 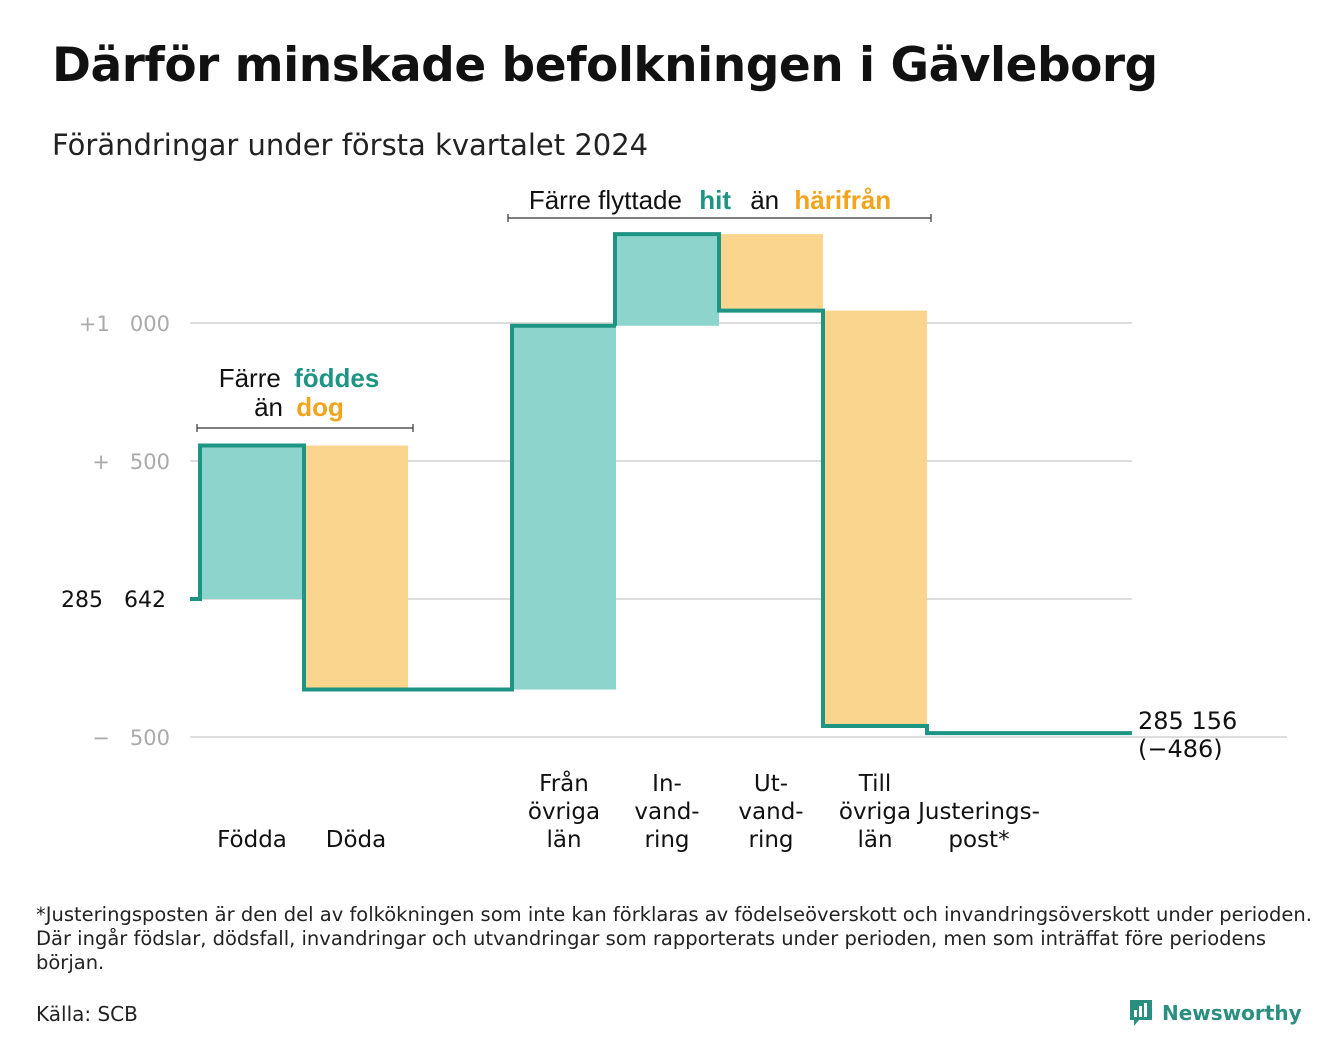 I want to click on bar-födda, so click(x=252, y=522).